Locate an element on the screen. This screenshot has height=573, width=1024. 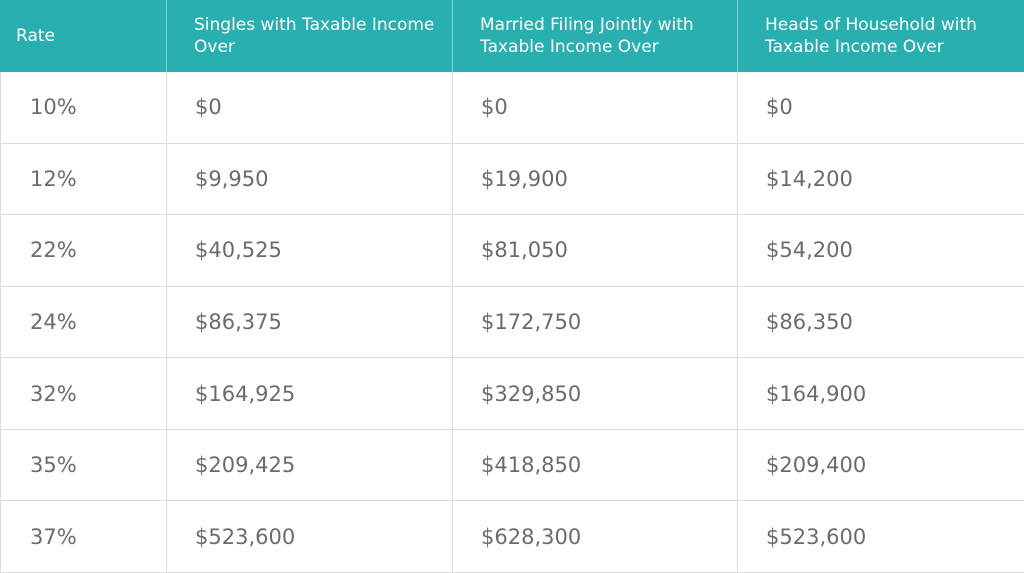
rate-cell: 35% is located at coordinates (83, 465).